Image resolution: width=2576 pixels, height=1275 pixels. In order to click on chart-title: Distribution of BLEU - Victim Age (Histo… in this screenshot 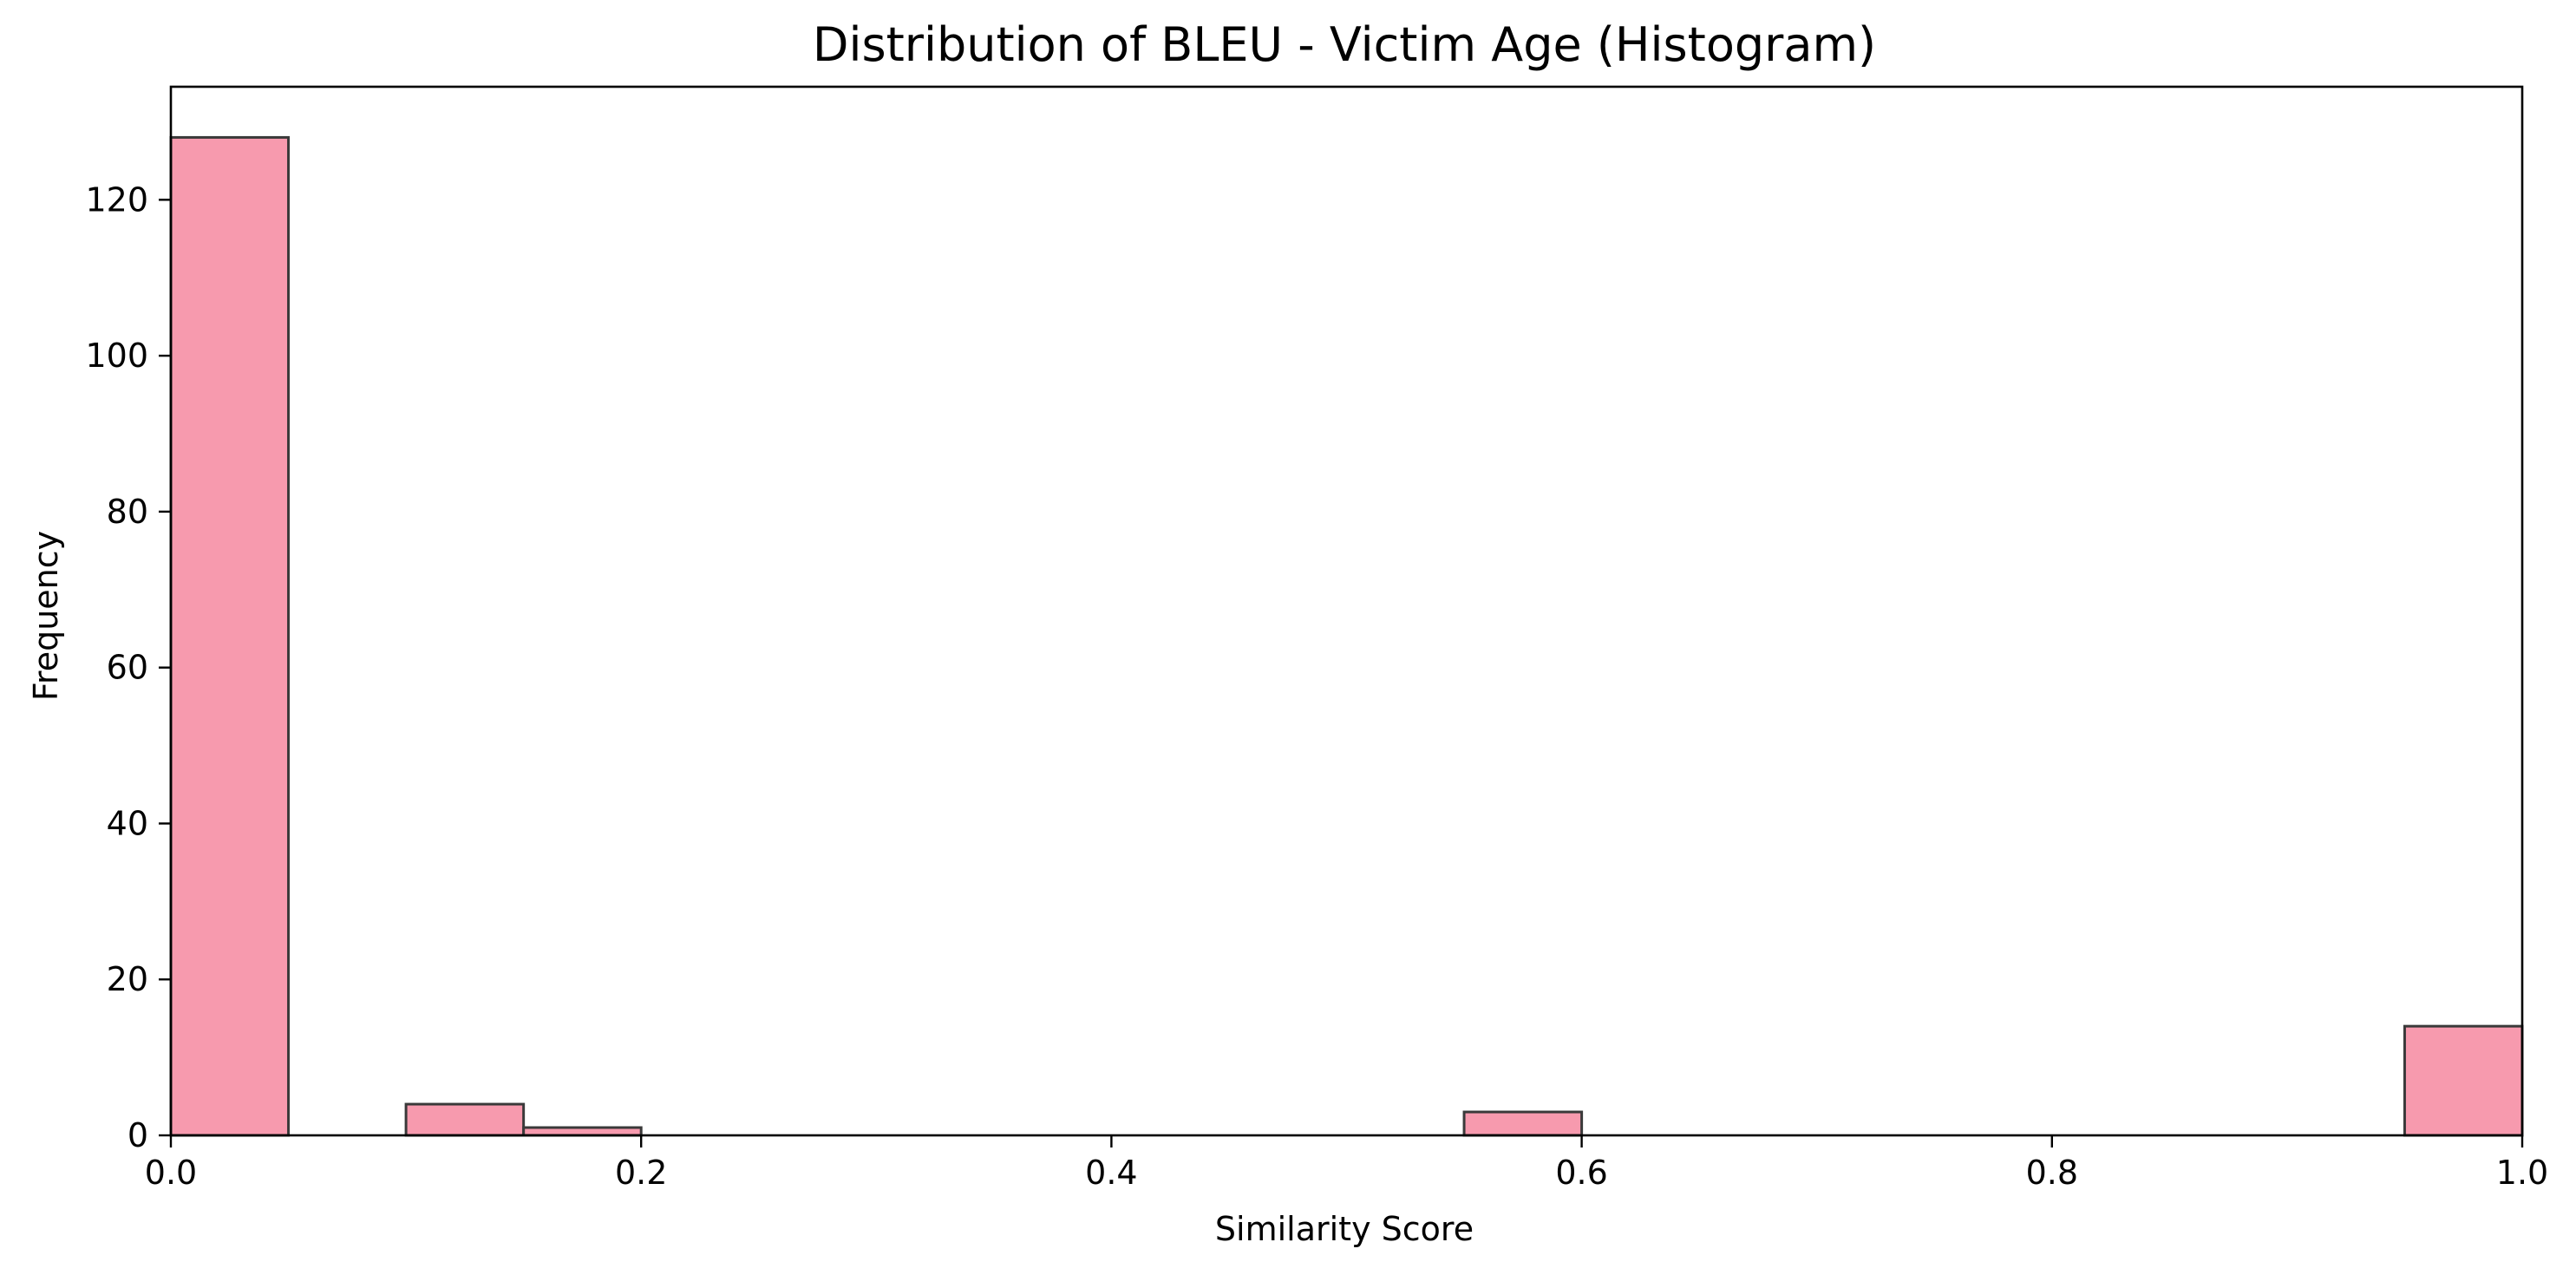, I will do `click(1344, 44)`.